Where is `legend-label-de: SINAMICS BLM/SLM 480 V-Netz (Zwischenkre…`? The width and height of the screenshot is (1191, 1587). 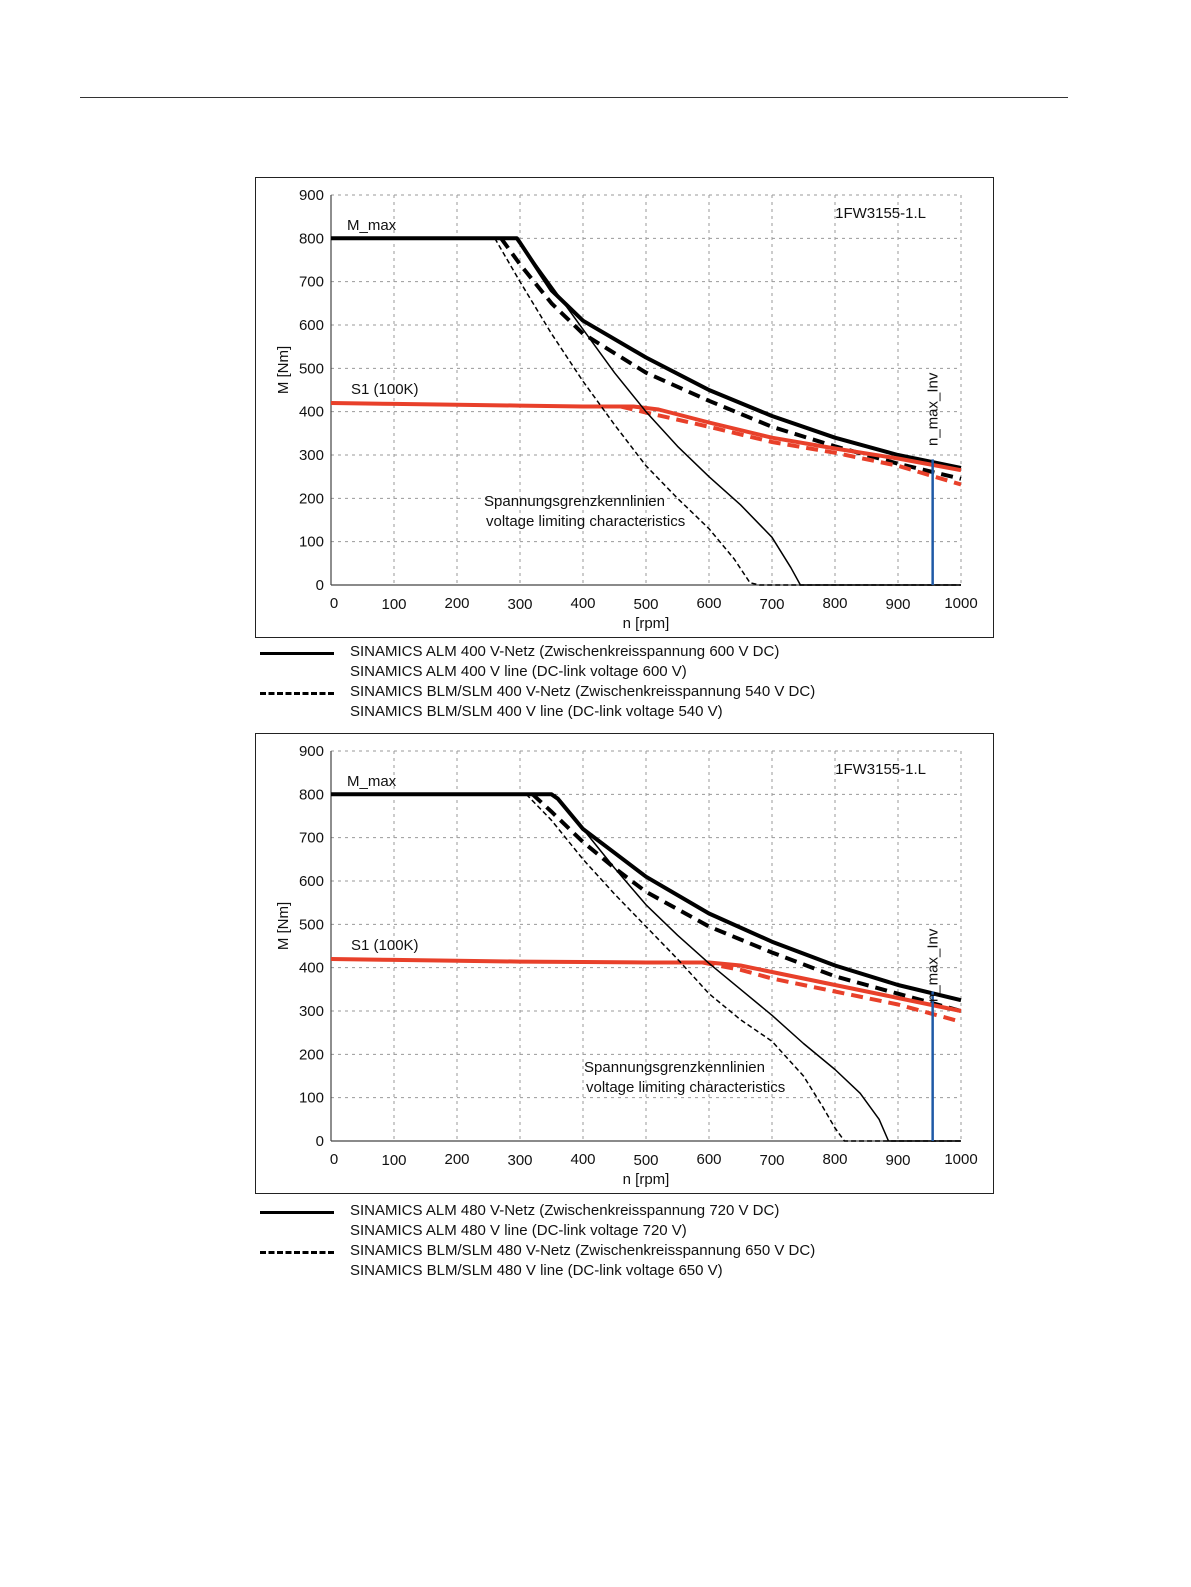
legend-label-de: SINAMICS BLM/SLM 480 V-Netz (Zwischenkre… is located at coordinates (583, 1250).